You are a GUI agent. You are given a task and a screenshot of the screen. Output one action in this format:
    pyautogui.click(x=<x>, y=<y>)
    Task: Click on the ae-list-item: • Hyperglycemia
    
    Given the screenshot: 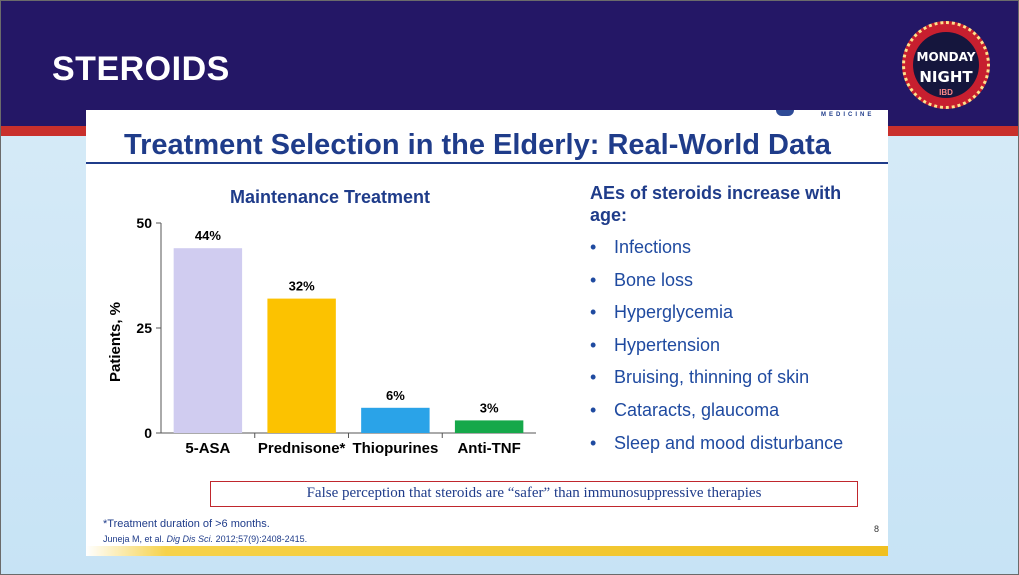 What is the action you would take?
    pyautogui.click(x=716, y=317)
    